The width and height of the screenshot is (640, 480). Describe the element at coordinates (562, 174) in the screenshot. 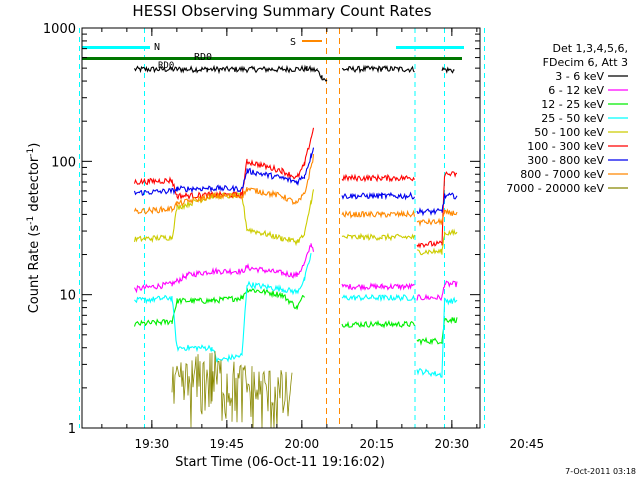

I see `legend-label-7: 800 - 7000 keV` at that location.